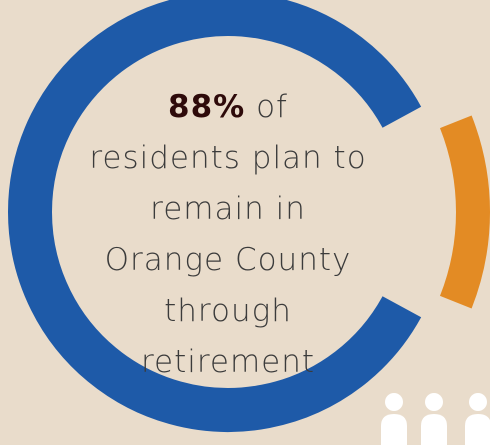 The height and width of the screenshot is (445, 490). Describe the element at coordinates (206, 107) in the screenshot. I see `stat-value: 88%` at that location.